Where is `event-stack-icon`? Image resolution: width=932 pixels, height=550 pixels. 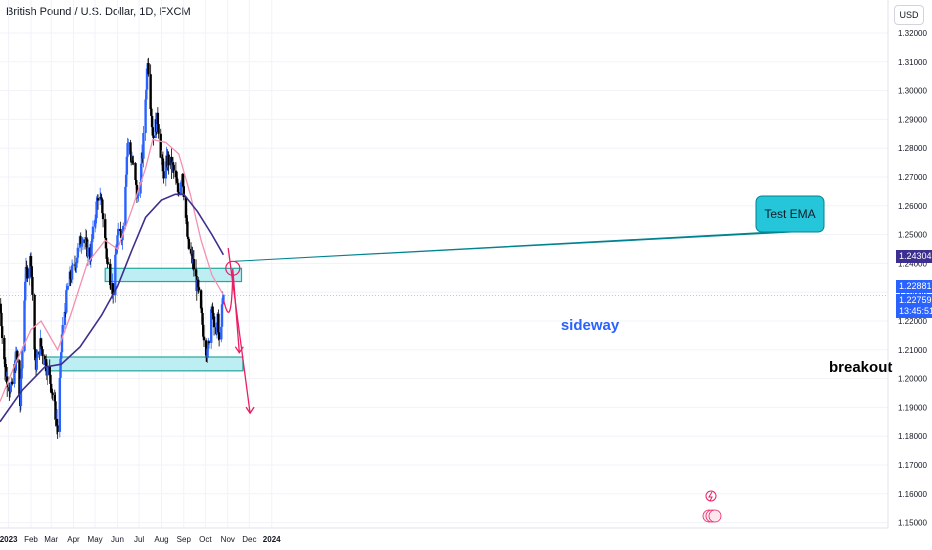 event-stack-icon is located at coordinates (715, 516).